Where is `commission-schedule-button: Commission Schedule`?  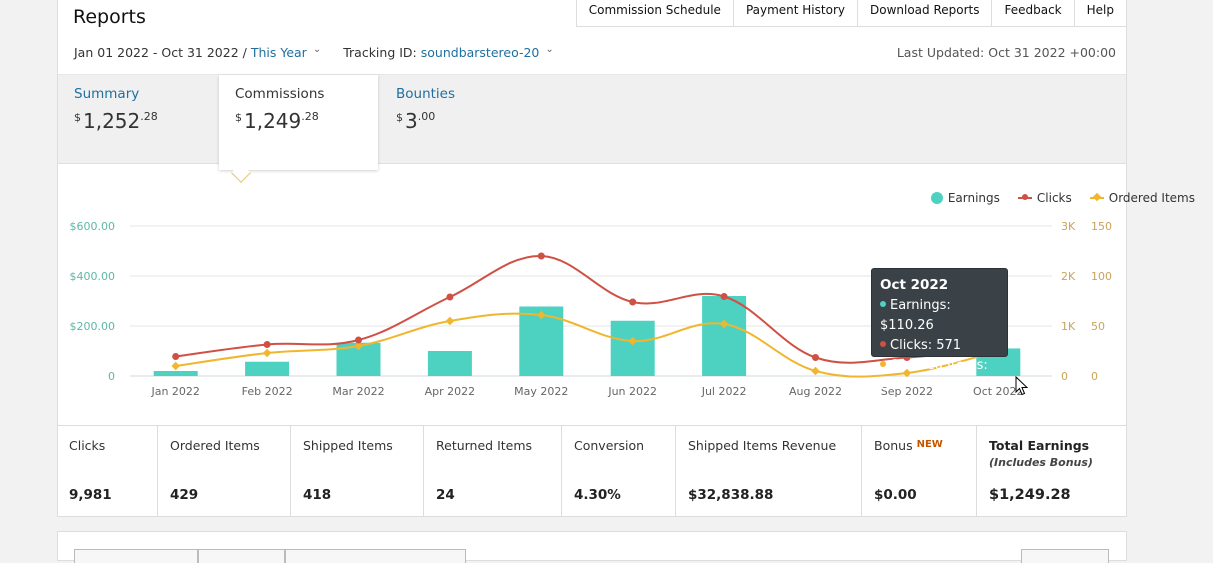
commission-schedule-button: Commission Schedule is located at coordinates (655, 13).